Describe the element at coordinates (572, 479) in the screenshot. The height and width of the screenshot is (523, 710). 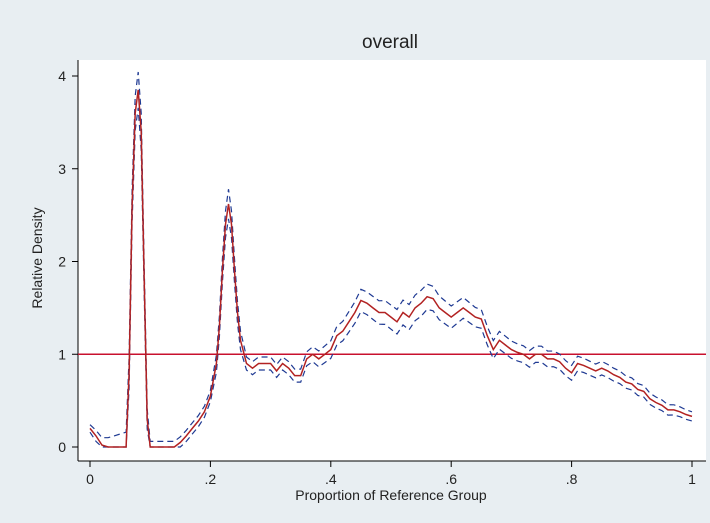
I see `x-tick-label: .8` at that location.